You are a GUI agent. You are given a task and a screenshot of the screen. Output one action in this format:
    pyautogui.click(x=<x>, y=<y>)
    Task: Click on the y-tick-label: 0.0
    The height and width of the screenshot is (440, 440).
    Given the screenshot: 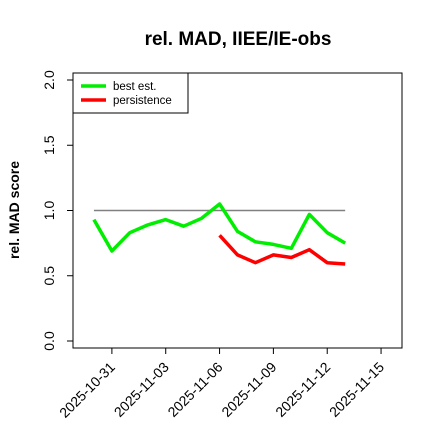 What is the action you would take?
    pyautogui.click(x=49, y=341)
    